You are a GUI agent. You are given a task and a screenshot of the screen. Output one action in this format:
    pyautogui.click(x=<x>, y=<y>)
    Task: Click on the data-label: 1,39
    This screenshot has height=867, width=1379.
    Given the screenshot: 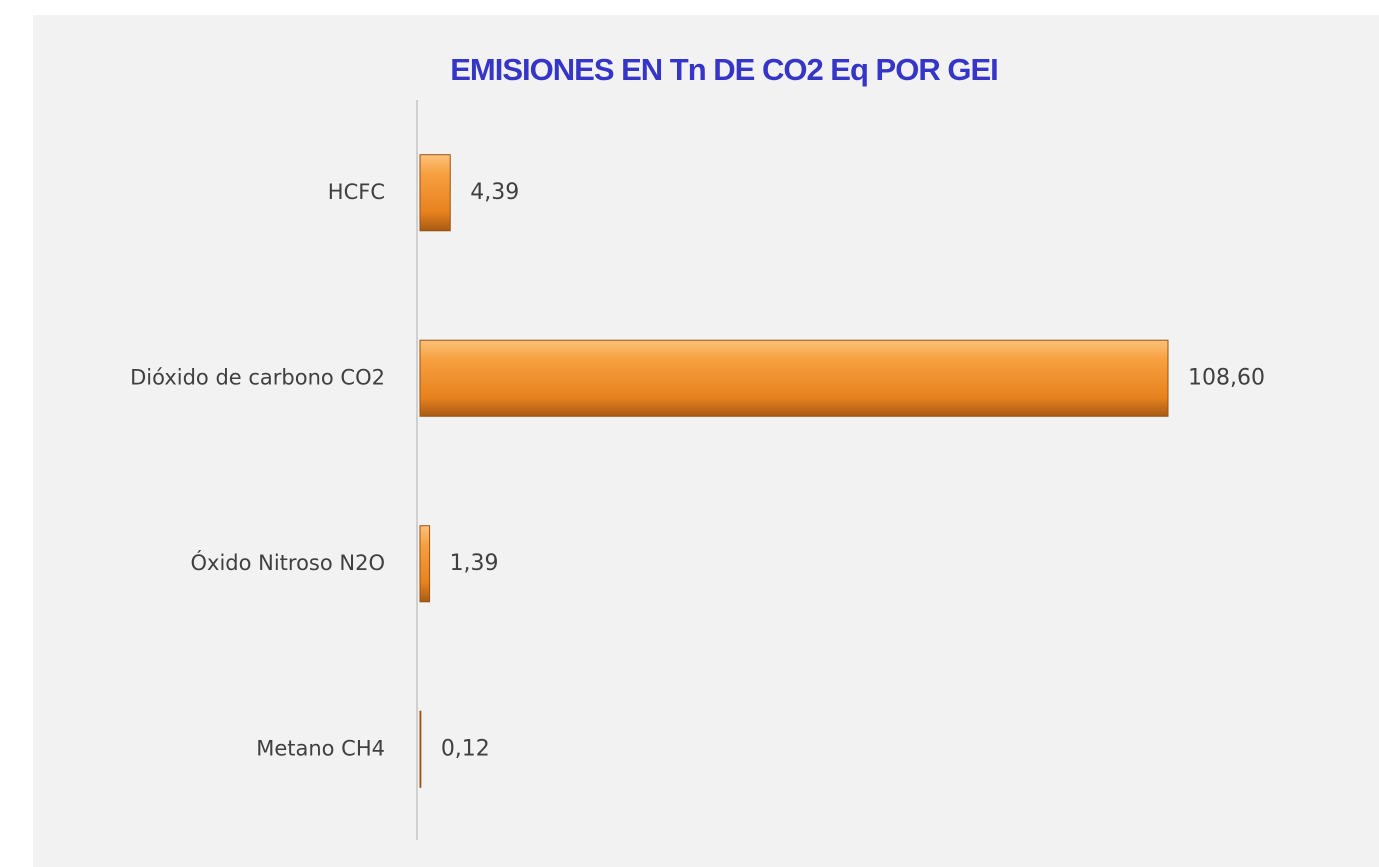 What is the action you would take?
    pyautogui.click(x=474, y=563)
    